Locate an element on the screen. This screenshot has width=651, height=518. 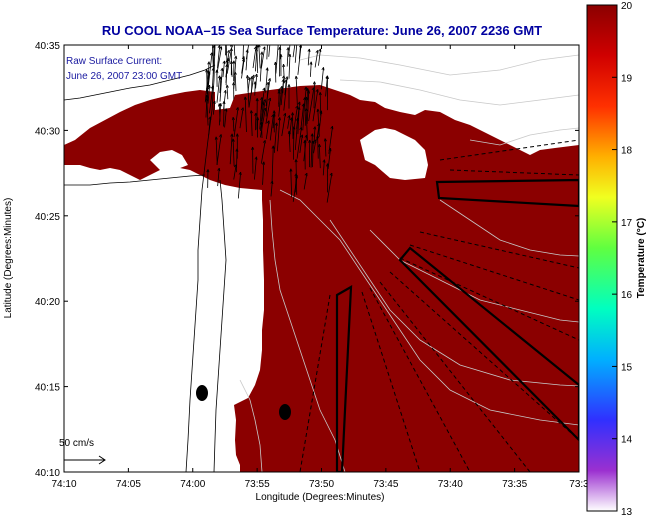
y-tick-label: 40:15 is located at coordinates (47, 388).